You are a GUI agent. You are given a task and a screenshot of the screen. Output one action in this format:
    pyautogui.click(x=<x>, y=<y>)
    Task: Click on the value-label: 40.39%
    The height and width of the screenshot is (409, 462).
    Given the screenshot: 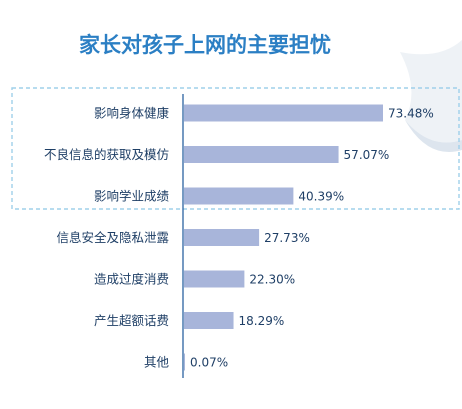 What is the action you would take?
    pyautogui.click(x=321, y=197)
    